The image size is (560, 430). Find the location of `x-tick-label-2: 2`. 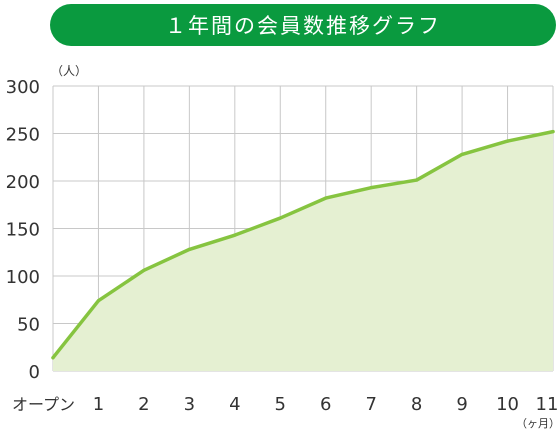

x-tick-label-2: 2 is located at coordinates (143, 404).